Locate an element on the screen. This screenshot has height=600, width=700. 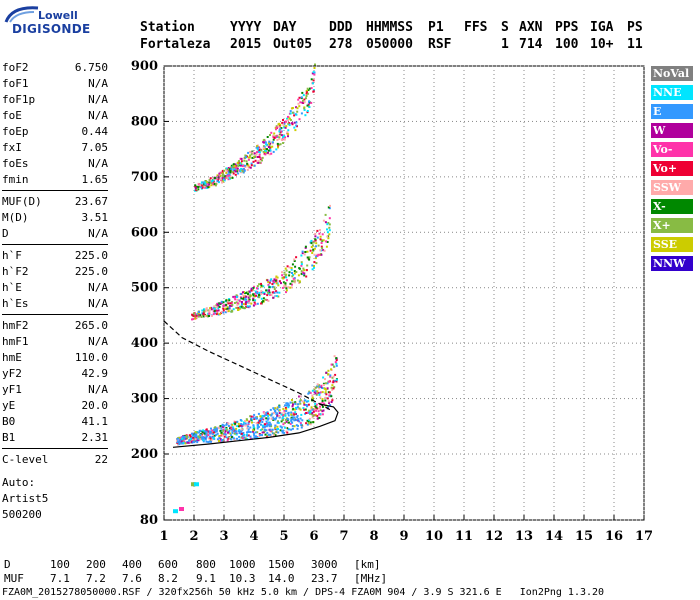
x-tick-label: 16 is located at coordinates (614, 536).